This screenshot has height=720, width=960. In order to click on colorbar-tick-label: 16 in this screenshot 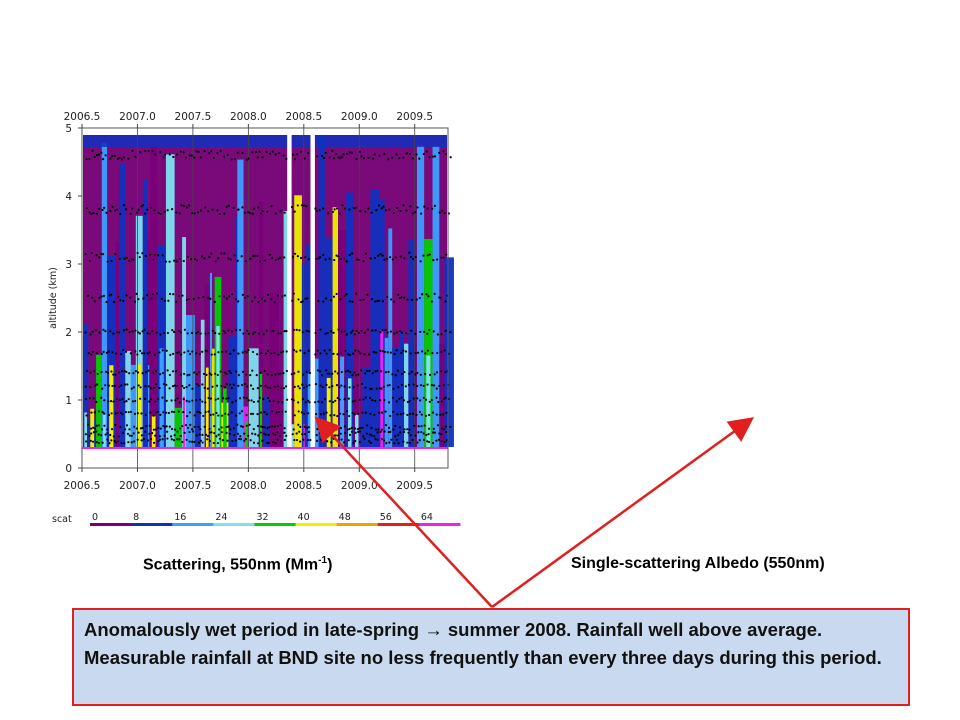, I will do `click(180, 517)`.